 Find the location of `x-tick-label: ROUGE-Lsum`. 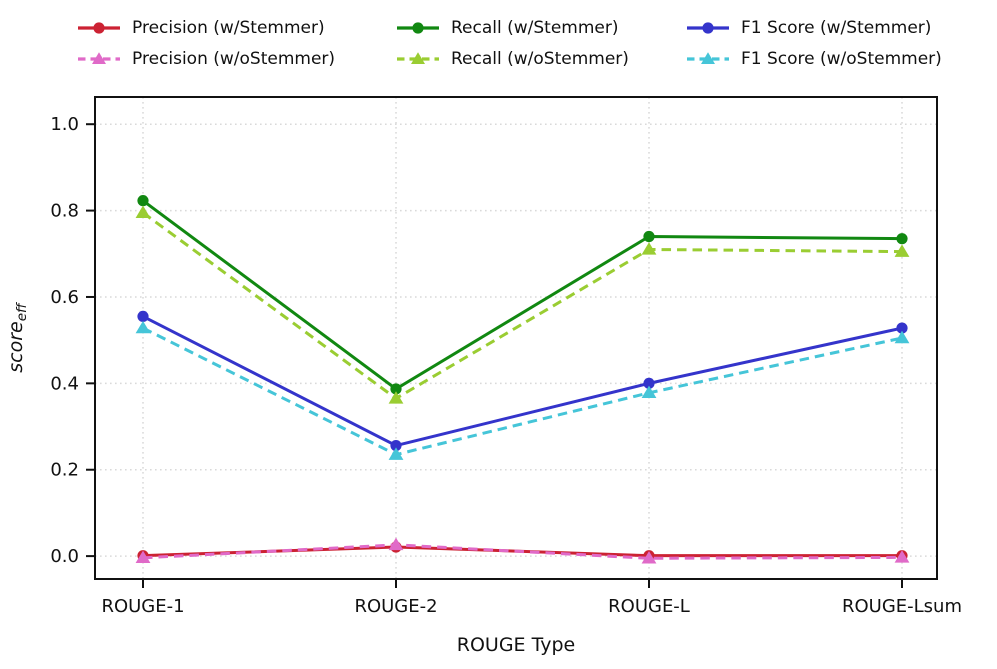

x-tick-label: ROUGE-Lsum is located at coordinates (902, 606).